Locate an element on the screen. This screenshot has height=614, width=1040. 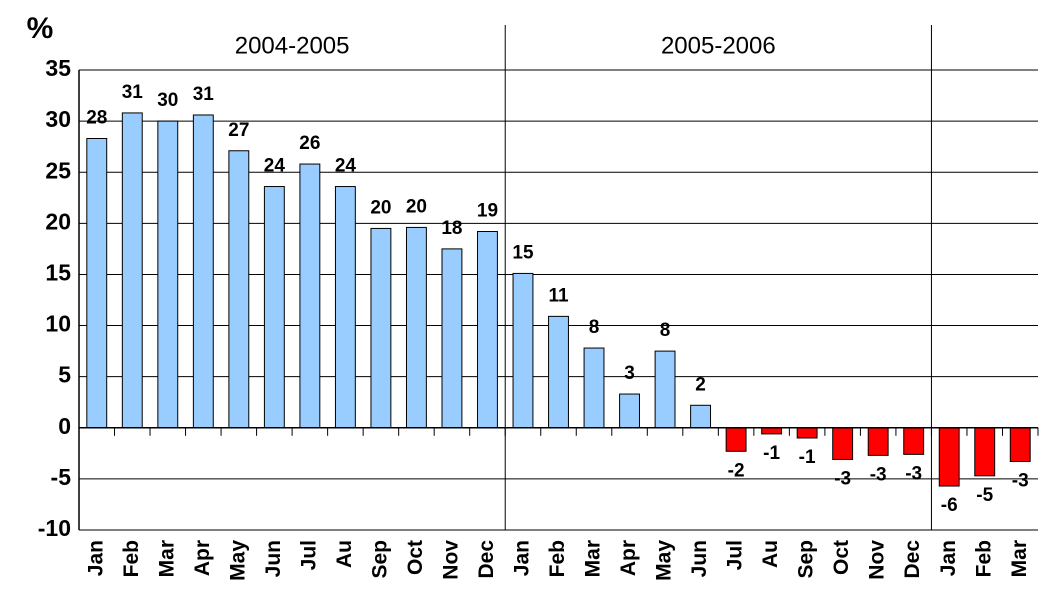
value-label: 30 is located at coordinates (167, 100).